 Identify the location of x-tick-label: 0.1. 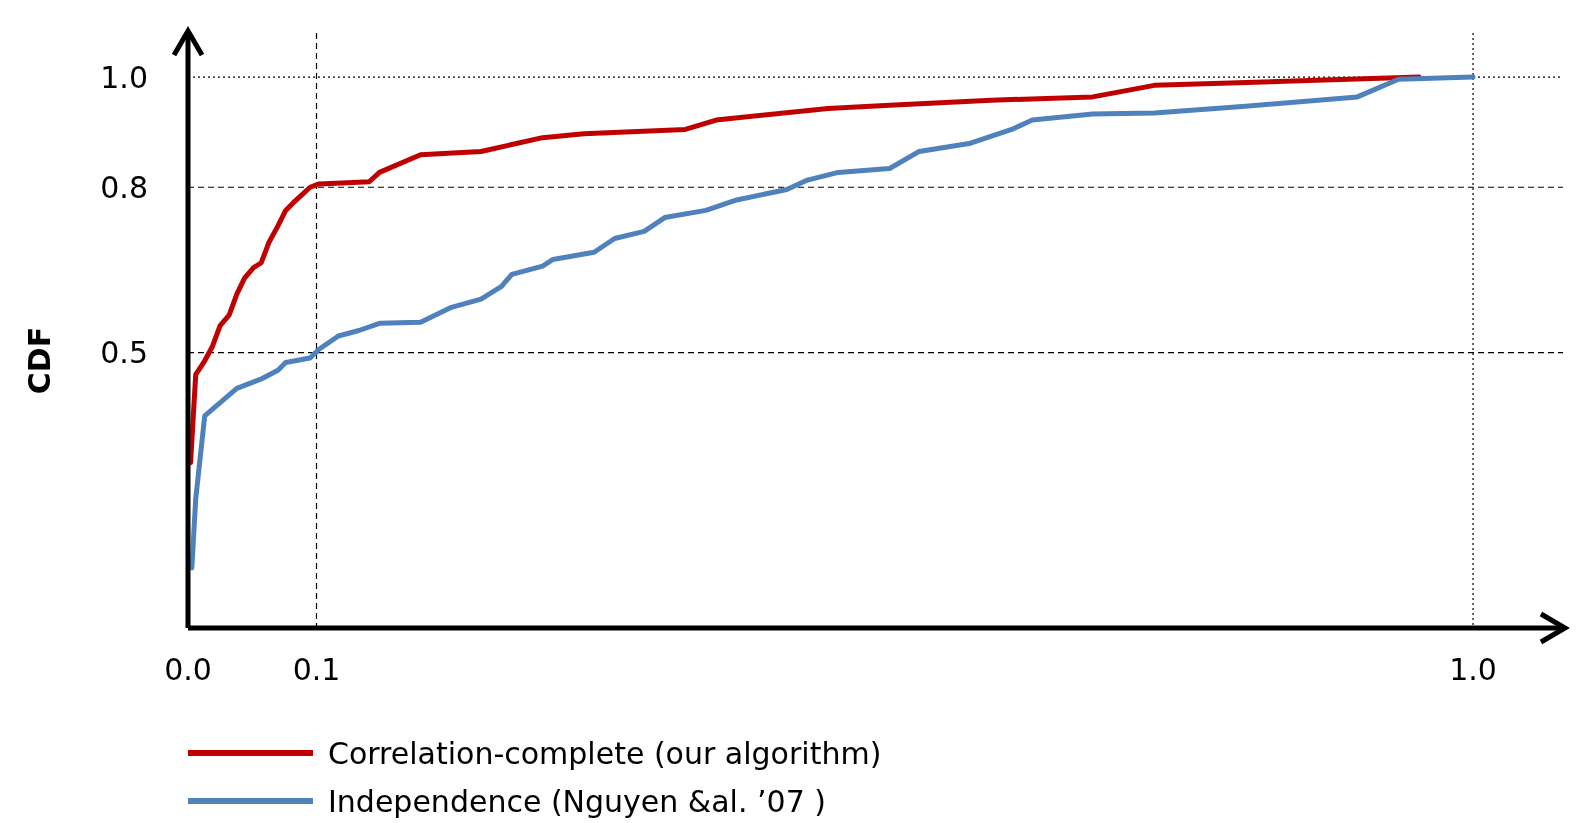
(316, 669).